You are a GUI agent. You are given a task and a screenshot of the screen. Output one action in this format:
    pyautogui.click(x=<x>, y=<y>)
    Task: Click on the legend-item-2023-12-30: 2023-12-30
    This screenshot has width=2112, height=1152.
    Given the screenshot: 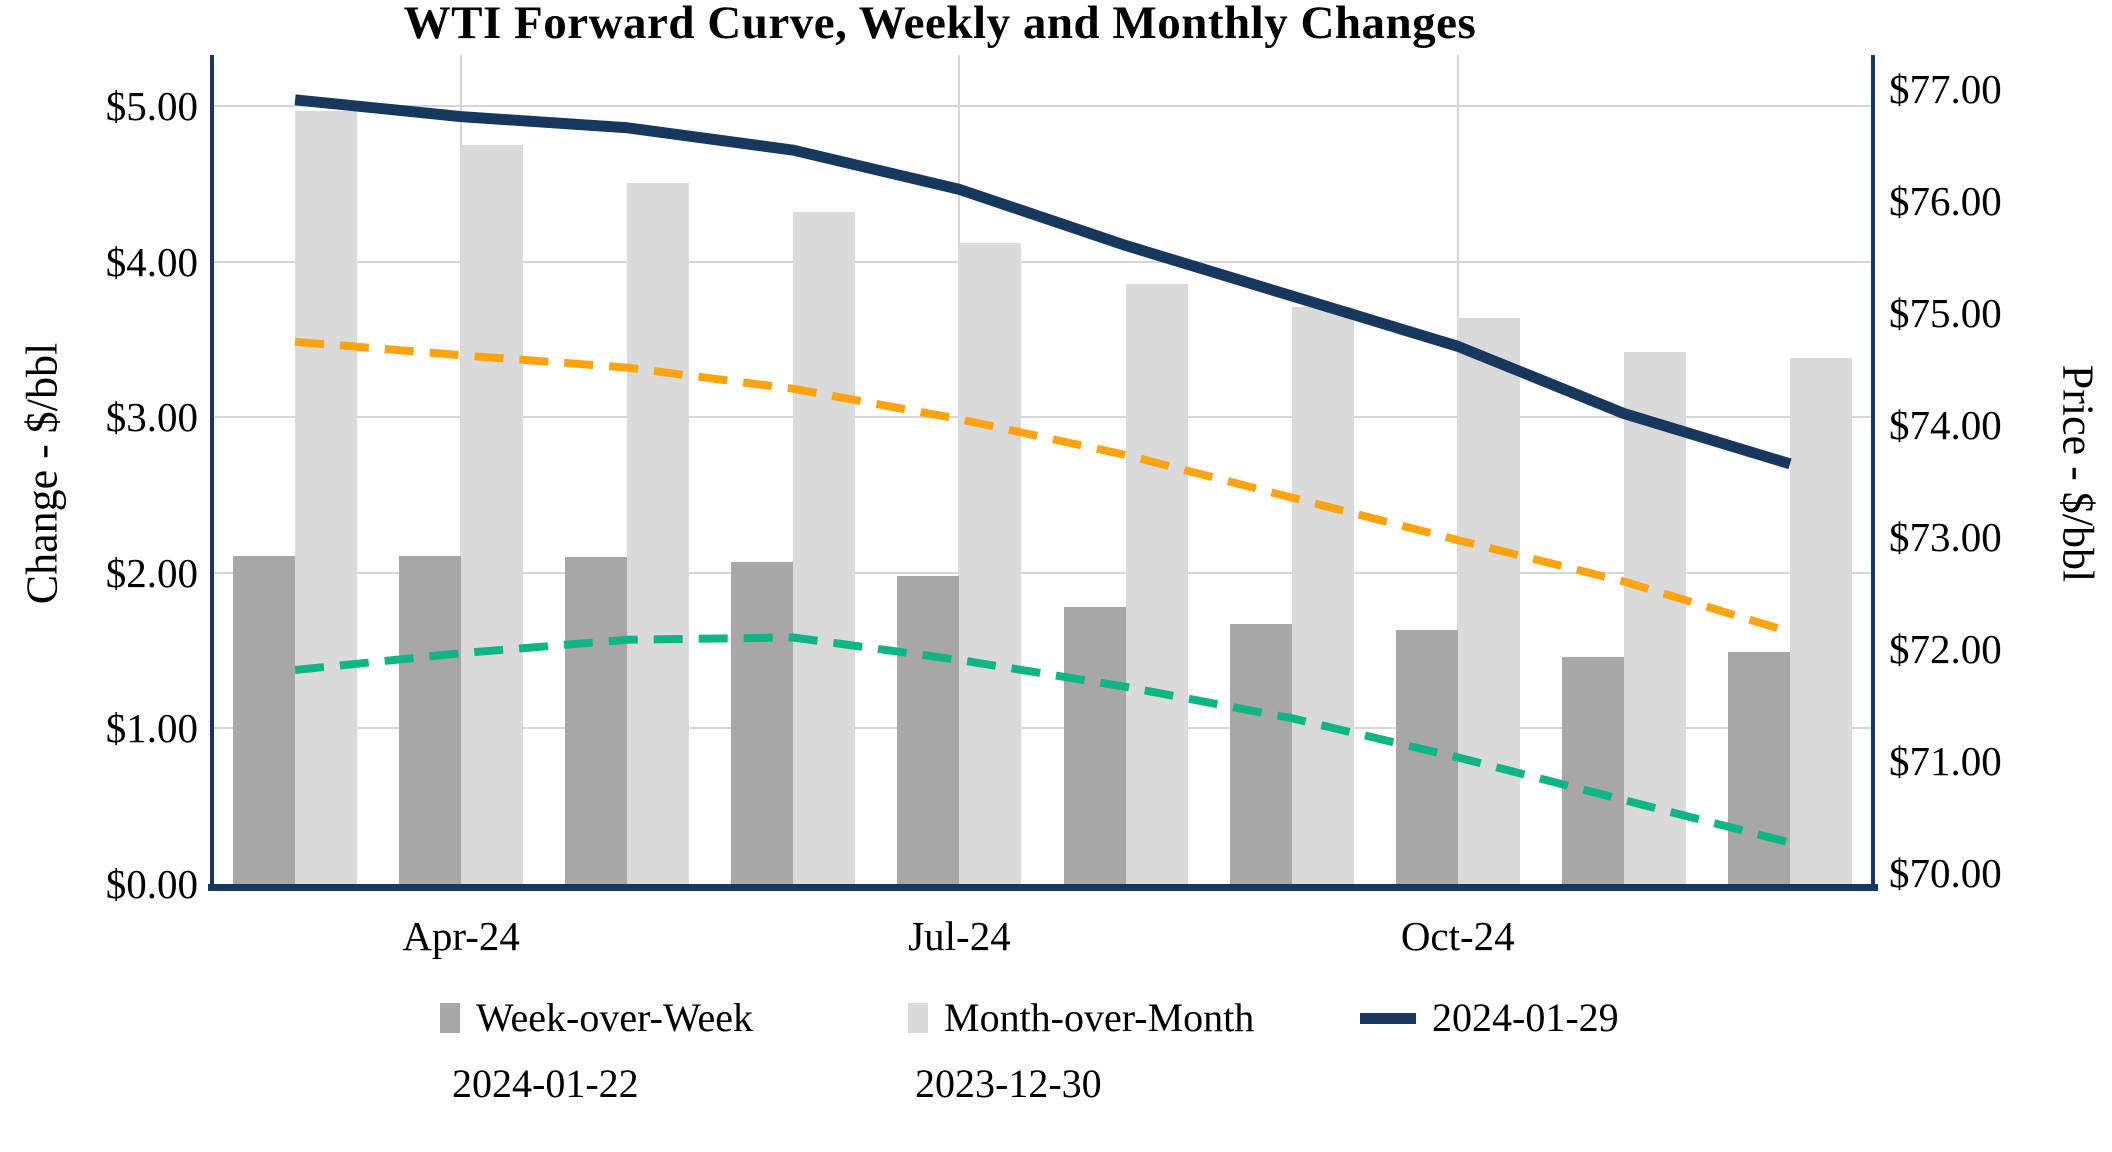 What is the action you would take?
    pyautogui.click(x=995, y=1084)
    